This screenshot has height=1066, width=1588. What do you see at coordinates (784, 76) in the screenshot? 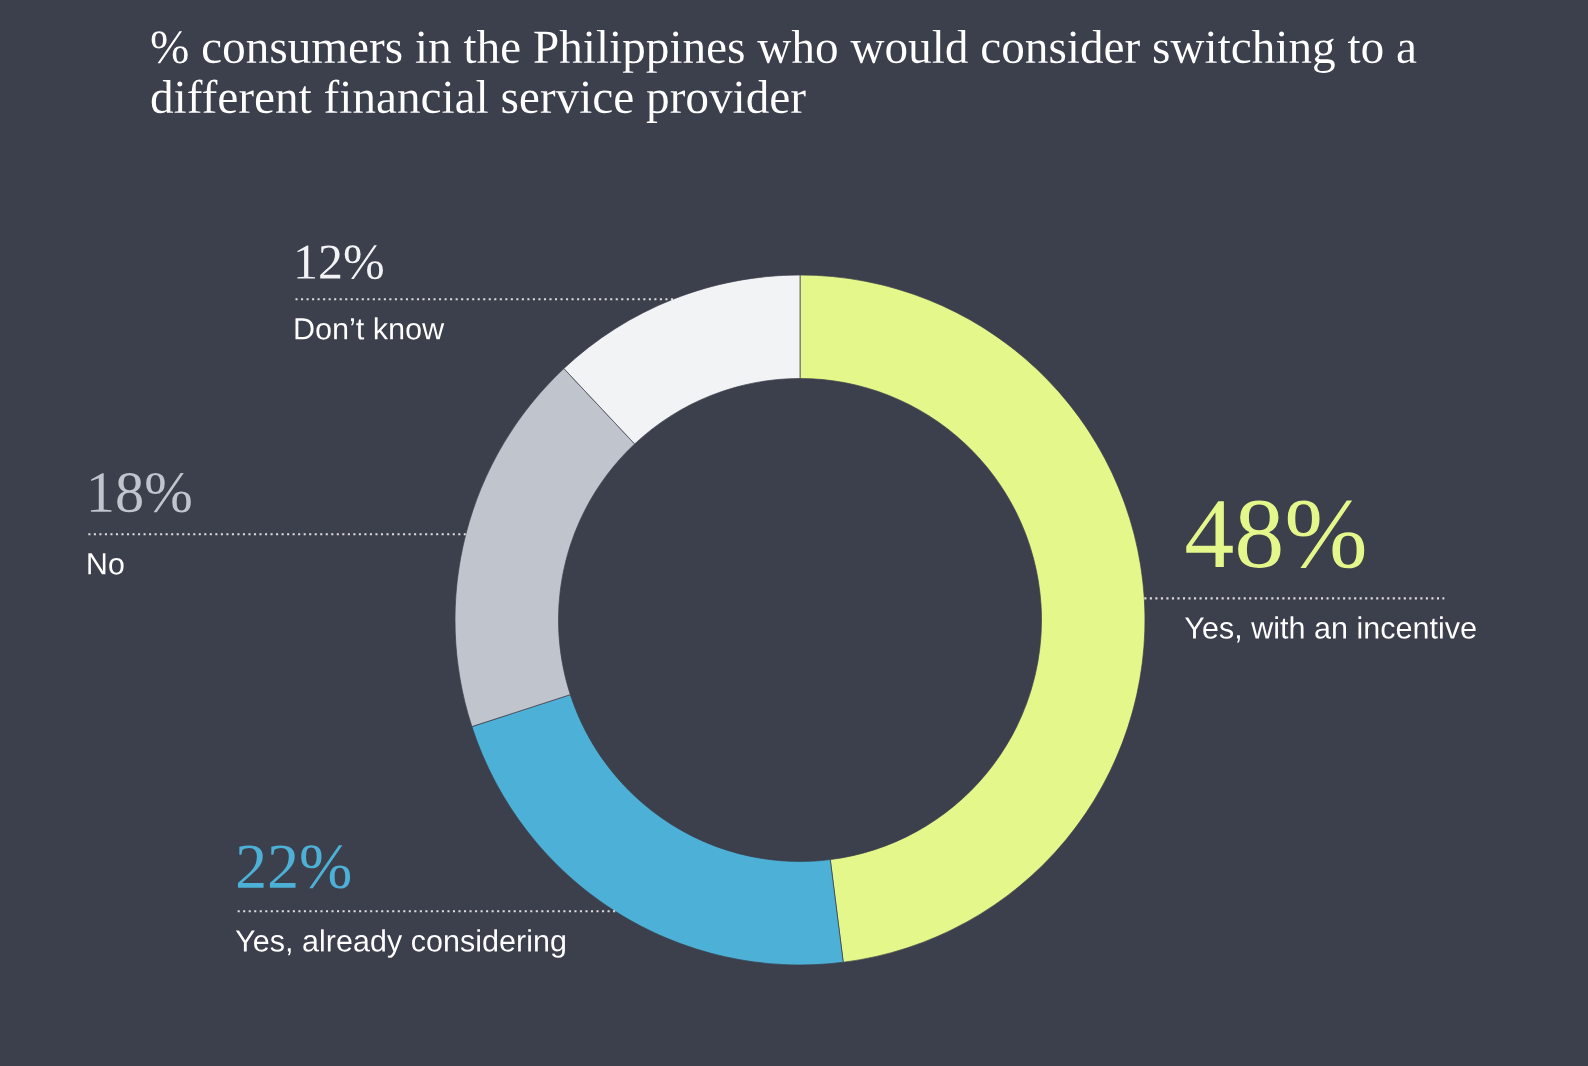
I see `chart-title: % consumers in the Philippines who would consider switching to a different financial service provider` at bounding box center [784, 76].